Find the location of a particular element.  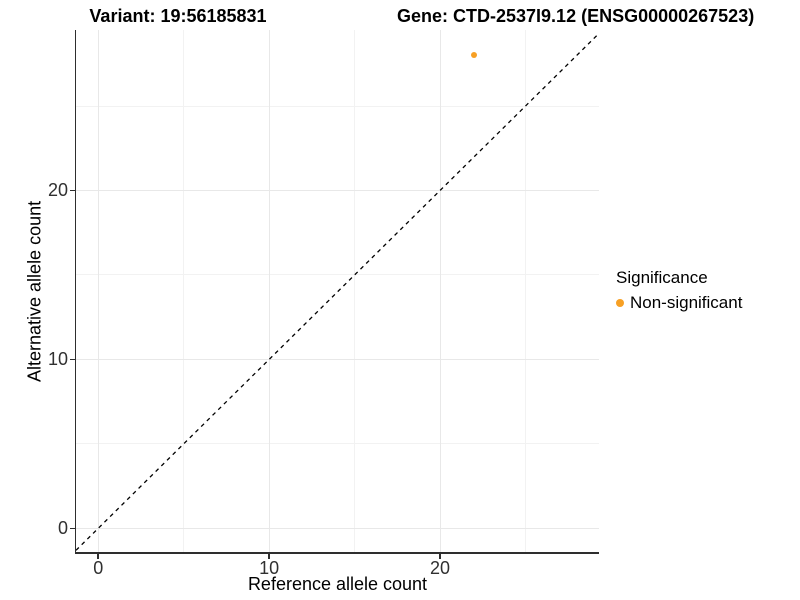

data-point is located at coordinates (474, 55).